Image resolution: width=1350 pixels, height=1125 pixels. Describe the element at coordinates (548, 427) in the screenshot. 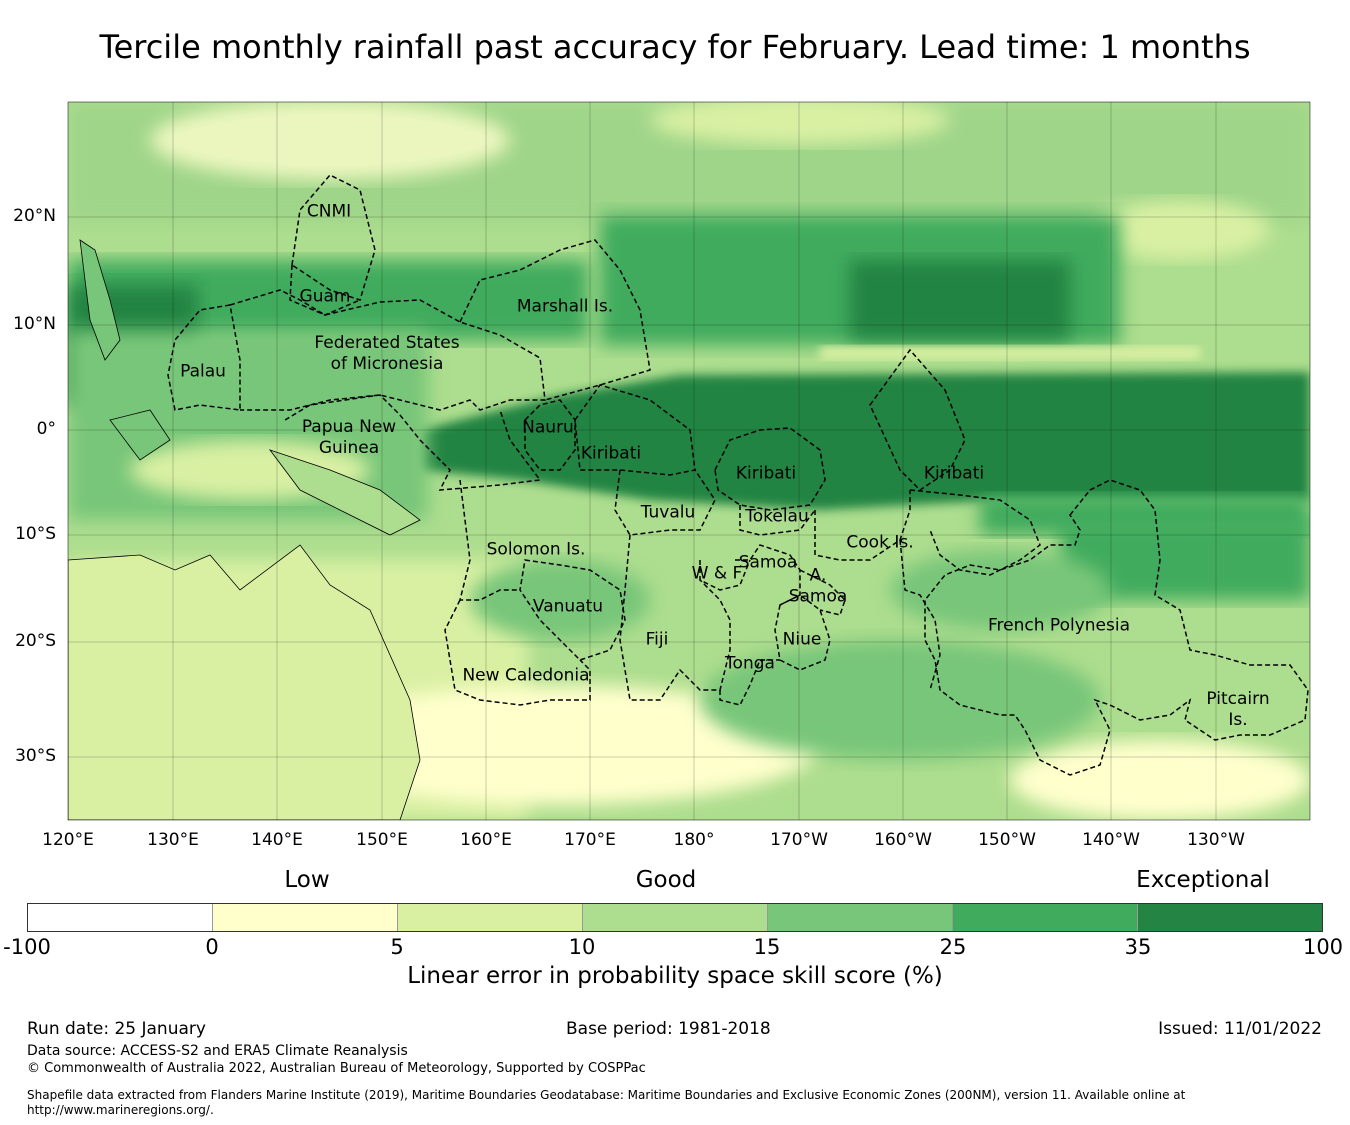

I see `region-label-nauru: Nauru` at that location.